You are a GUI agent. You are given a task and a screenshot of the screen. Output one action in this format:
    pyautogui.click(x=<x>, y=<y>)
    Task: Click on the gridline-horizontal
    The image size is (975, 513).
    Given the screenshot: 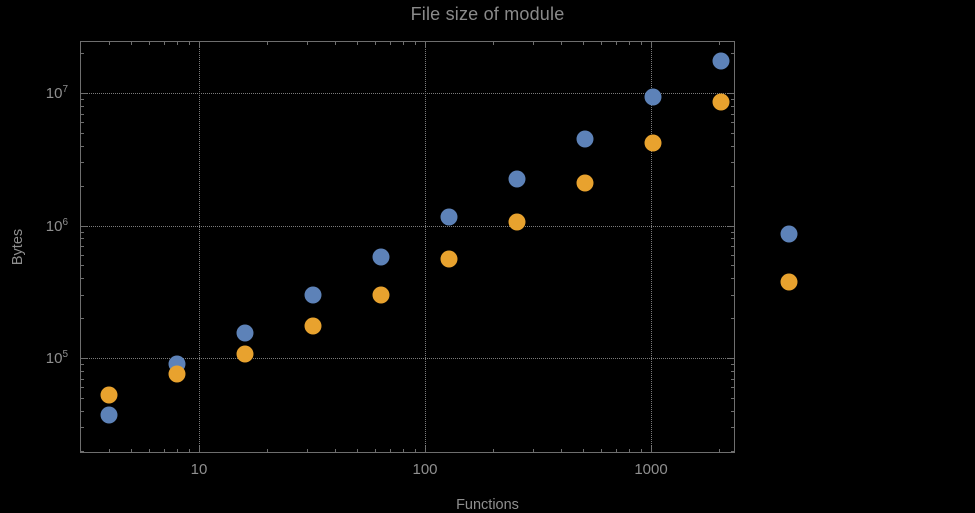 What is the action you would take?
    pyautogui.click(x=407, y=358)
    